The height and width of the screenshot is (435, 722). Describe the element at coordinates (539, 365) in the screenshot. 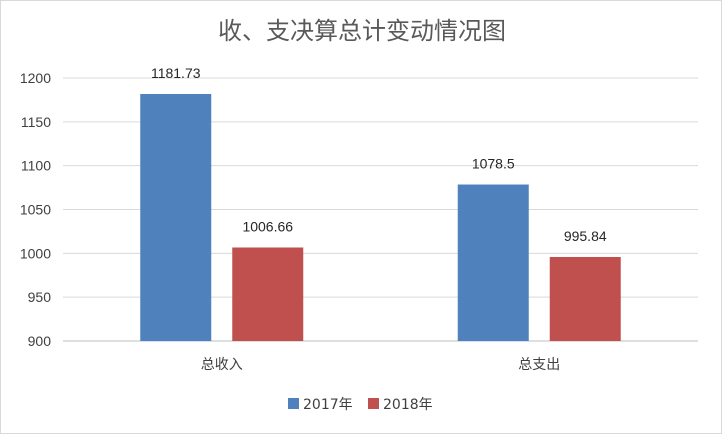

I see `category-label: 总支出` at that location.